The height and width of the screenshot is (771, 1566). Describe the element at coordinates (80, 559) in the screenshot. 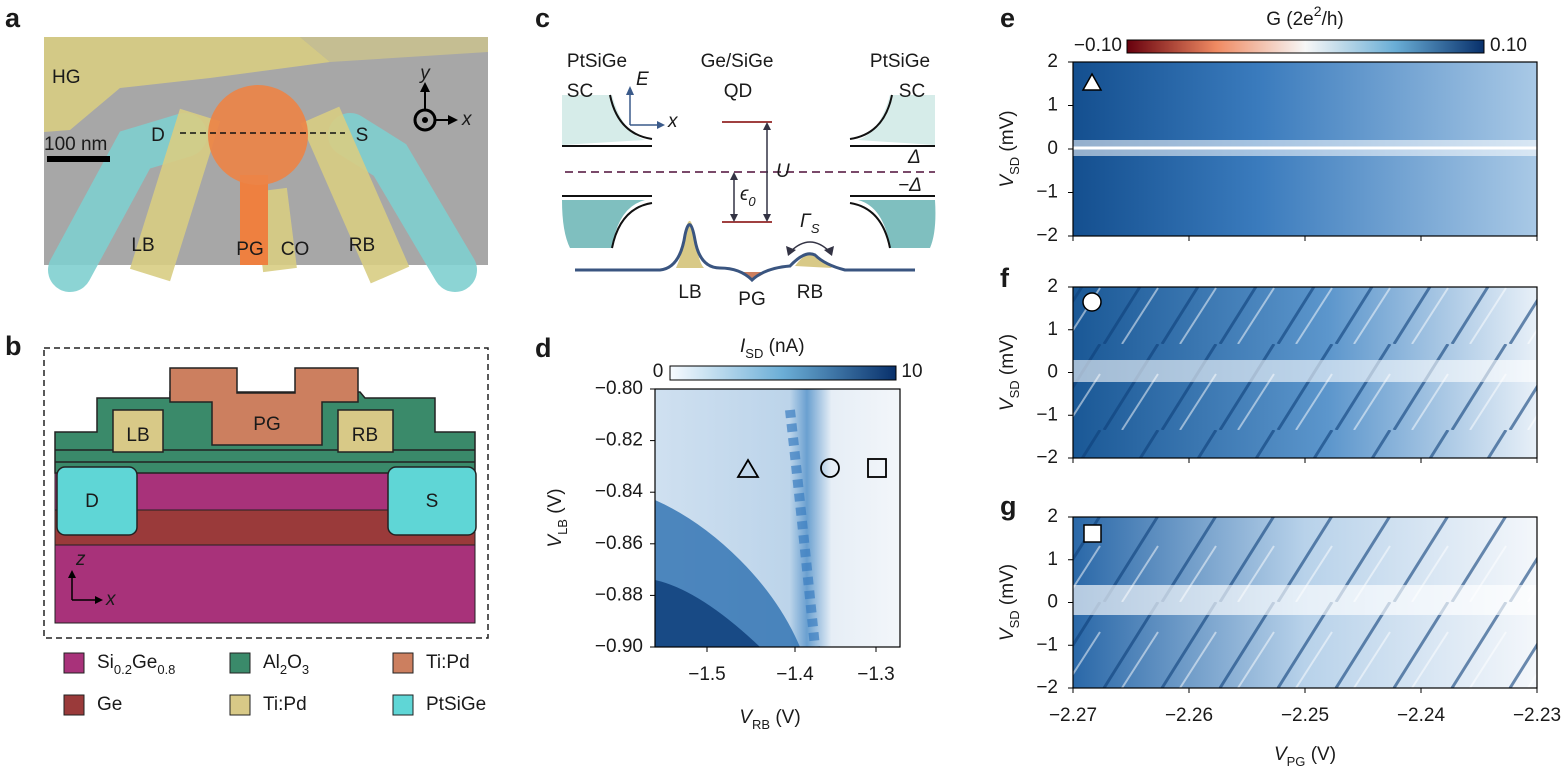

I see `axis-label: z` at that location.